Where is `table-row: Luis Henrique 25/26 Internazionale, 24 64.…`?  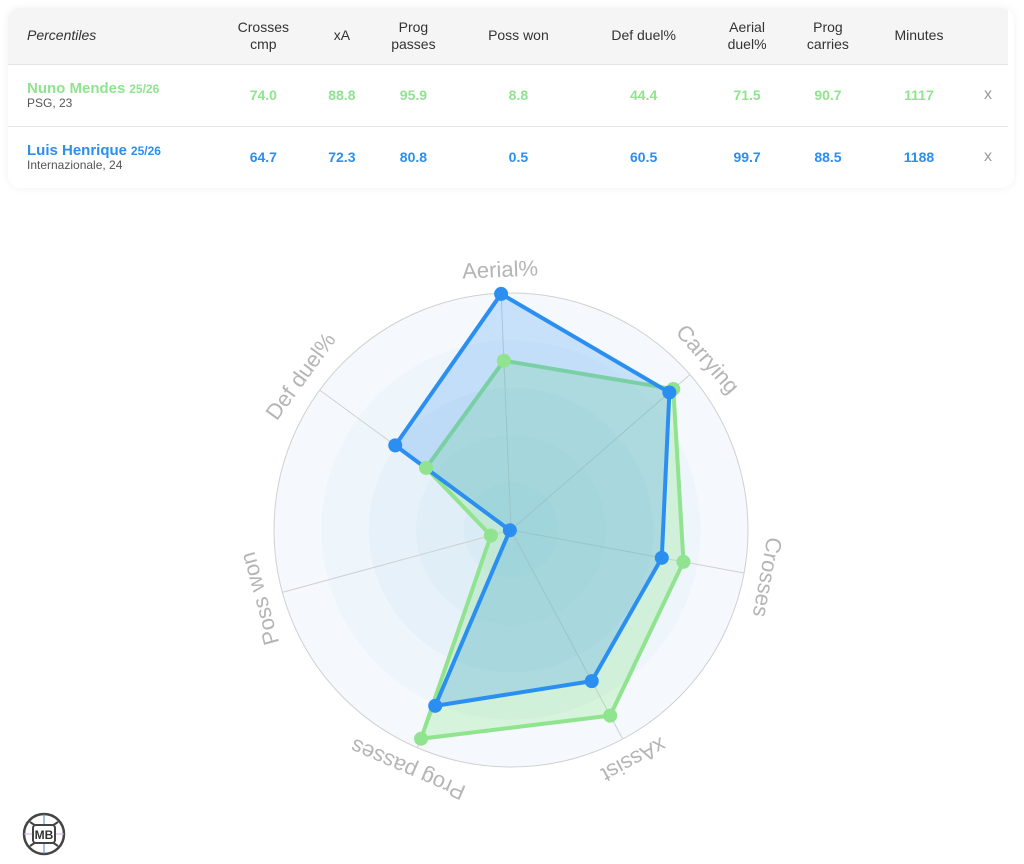 table-row: Luis Henrique 25/26 Internazionale, 24 64.… is located at coordinates (508, 157).